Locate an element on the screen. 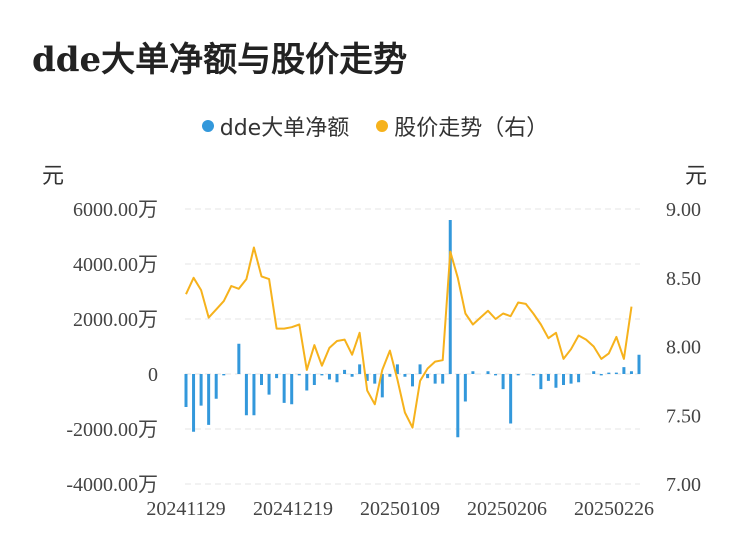  x-tick-label: 20250226 is located at coordinates (614, 509).